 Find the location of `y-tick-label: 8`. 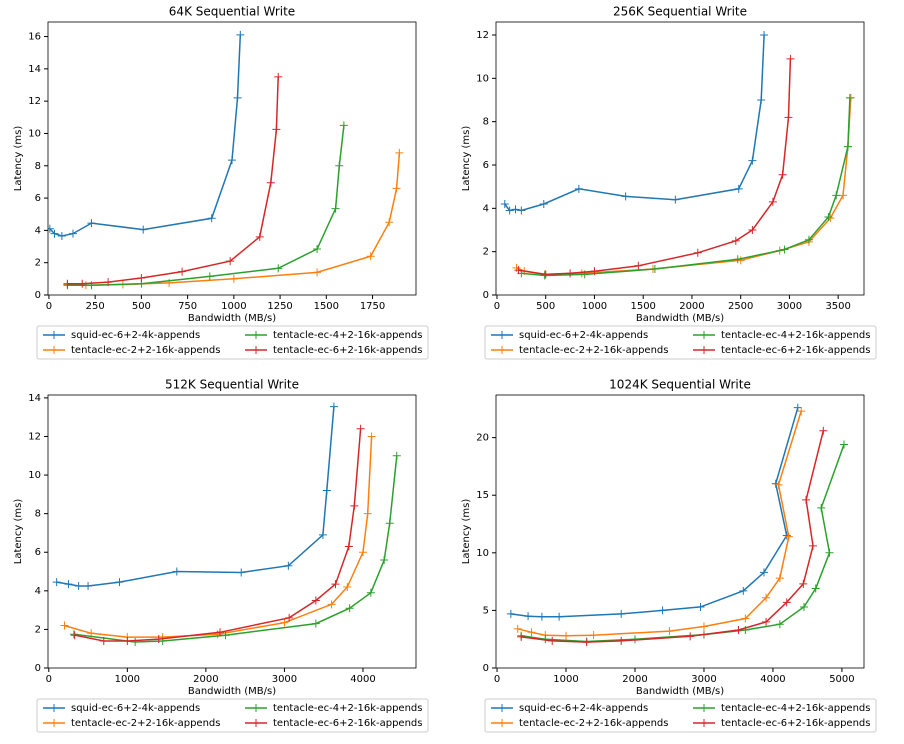

y-tick-label: 8 is located at coordinates (486, 122).